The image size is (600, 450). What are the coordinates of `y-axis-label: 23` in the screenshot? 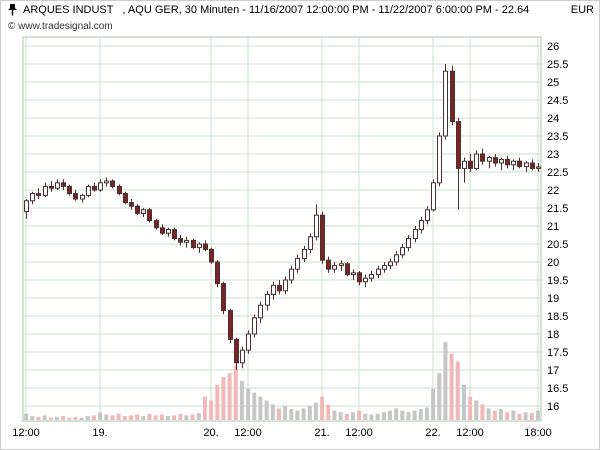 It's located at (553, 155).